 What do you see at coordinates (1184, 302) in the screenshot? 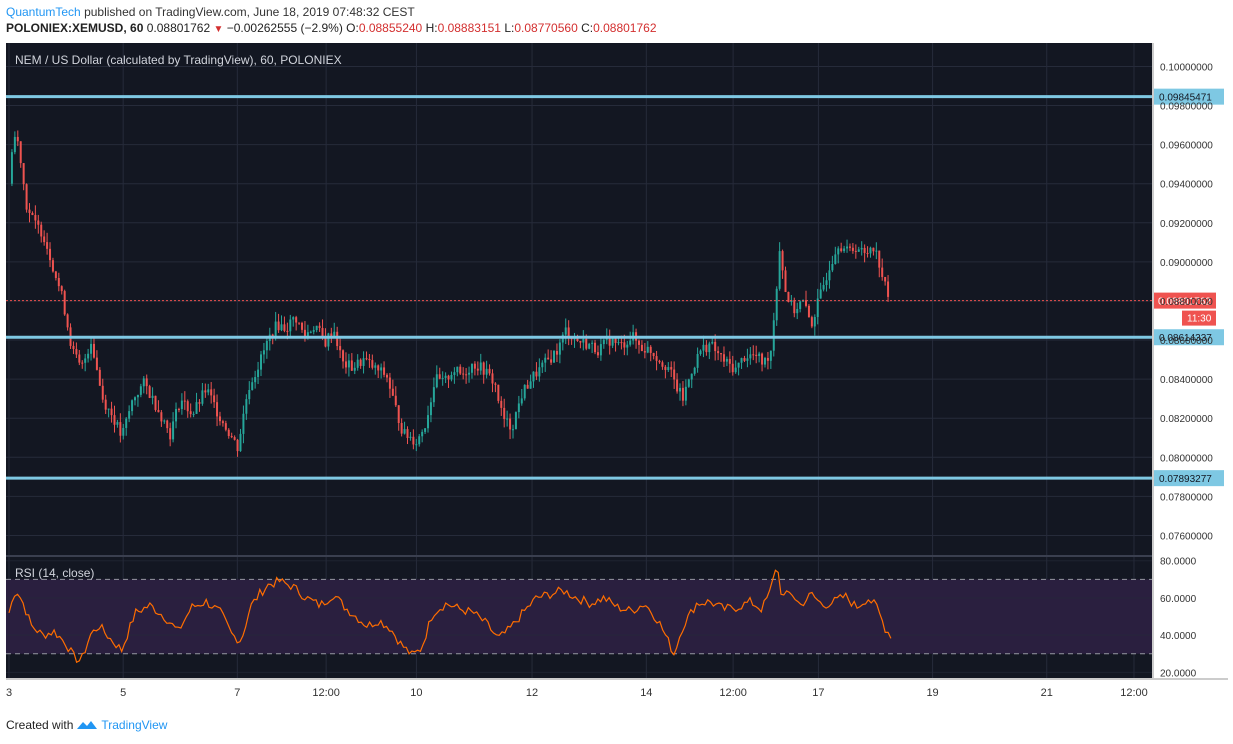
I see `last-price-label: 0.08801762` at bounding box center [1184, 302].